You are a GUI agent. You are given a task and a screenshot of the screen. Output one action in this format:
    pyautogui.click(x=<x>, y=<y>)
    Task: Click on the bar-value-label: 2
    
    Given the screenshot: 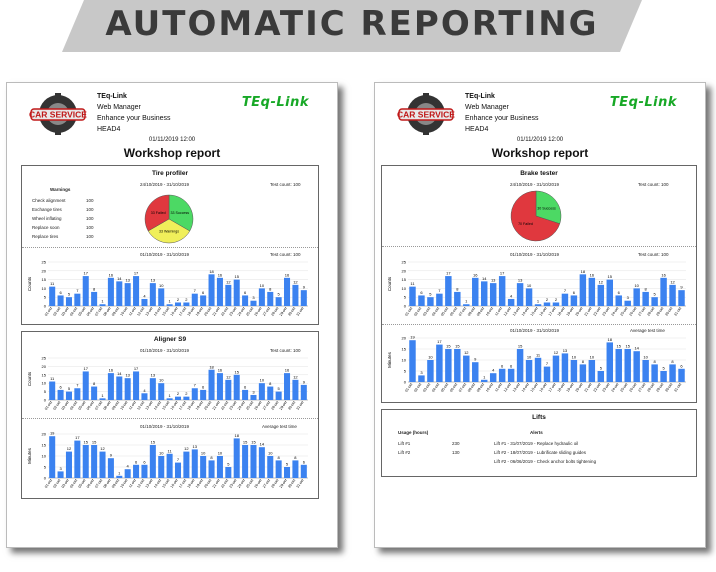 What is the action you would take?
    pyautogui.click(x=556, y=299)
    